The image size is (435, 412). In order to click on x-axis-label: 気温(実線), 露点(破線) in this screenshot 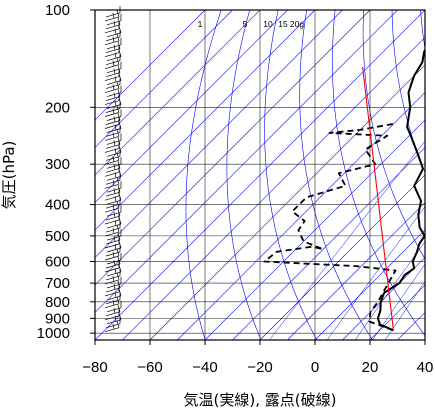, I will do `click(260, 400)`.